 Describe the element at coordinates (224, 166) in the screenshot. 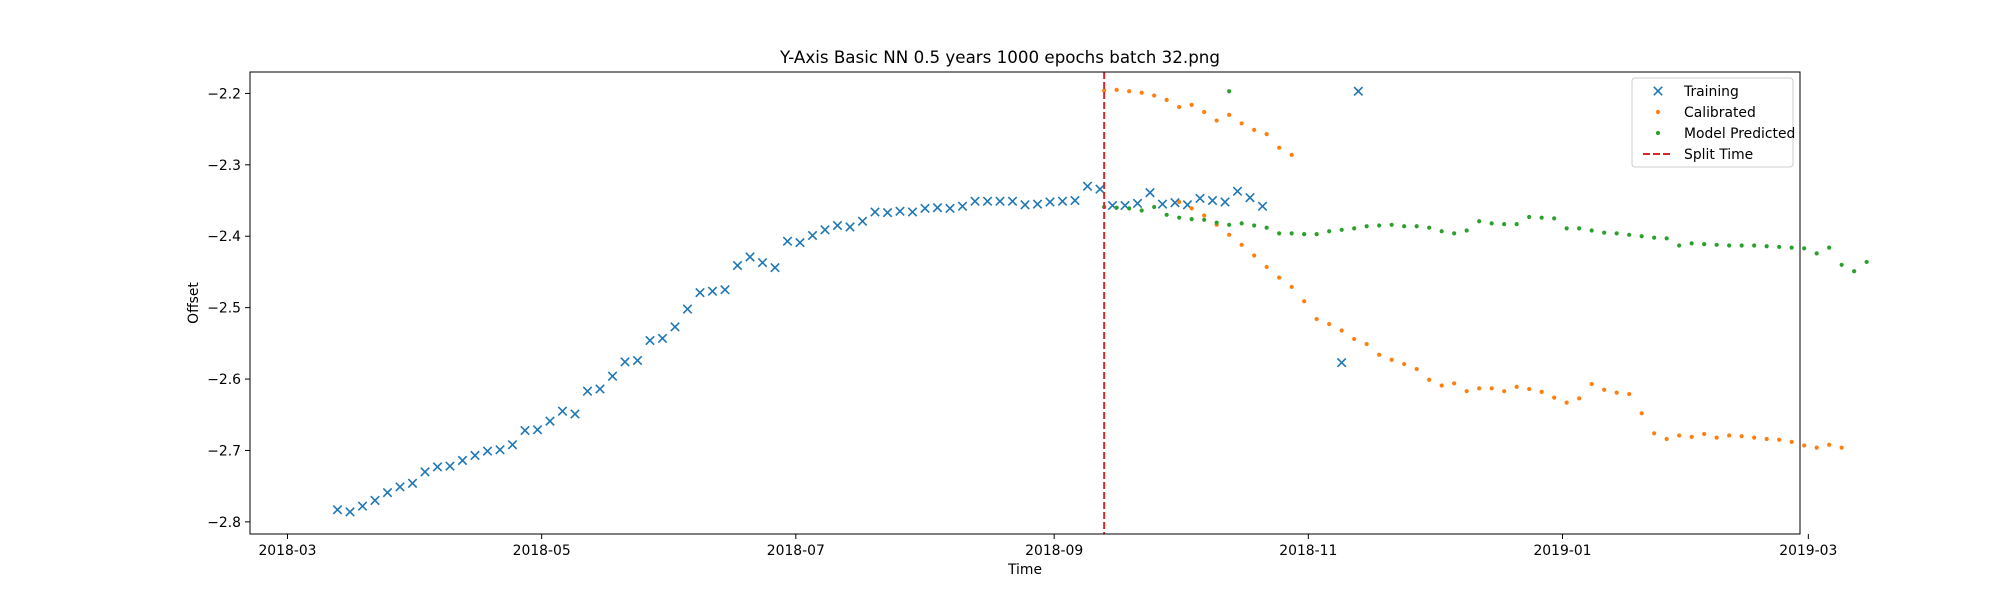

I see `y-tick-label: −2.3` at that location.